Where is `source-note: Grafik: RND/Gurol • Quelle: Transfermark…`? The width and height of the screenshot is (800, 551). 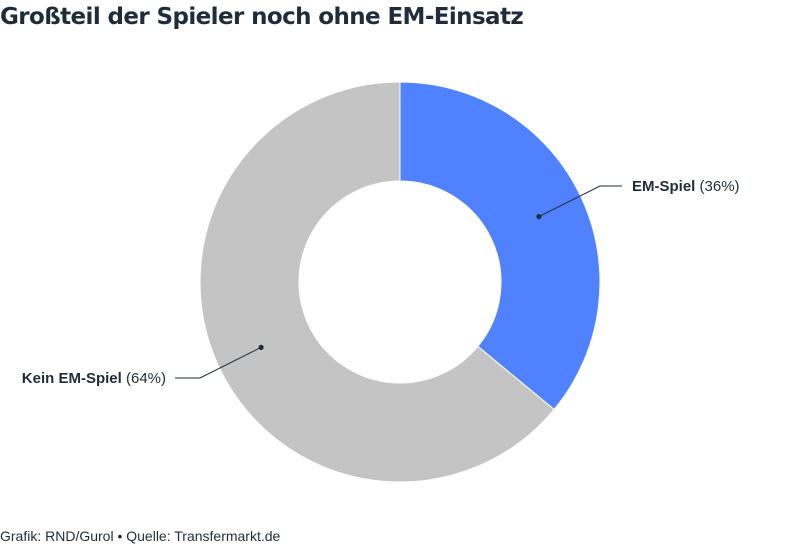
source-note: Grafik: RND/Gurol • Quelle: Transfermark… is located at coordinates (140, 536).